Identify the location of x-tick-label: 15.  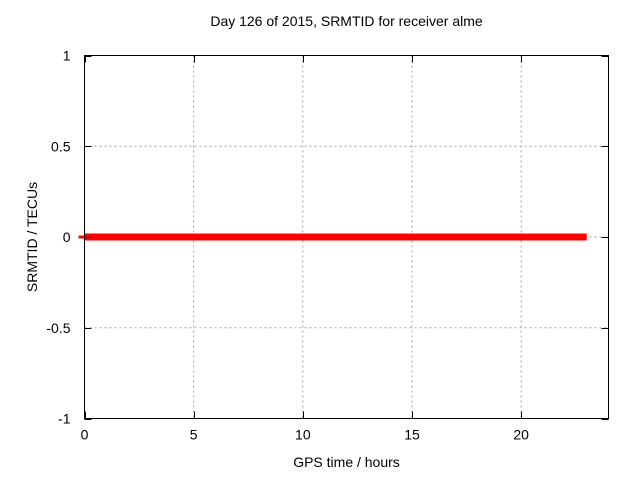
(412, 435).